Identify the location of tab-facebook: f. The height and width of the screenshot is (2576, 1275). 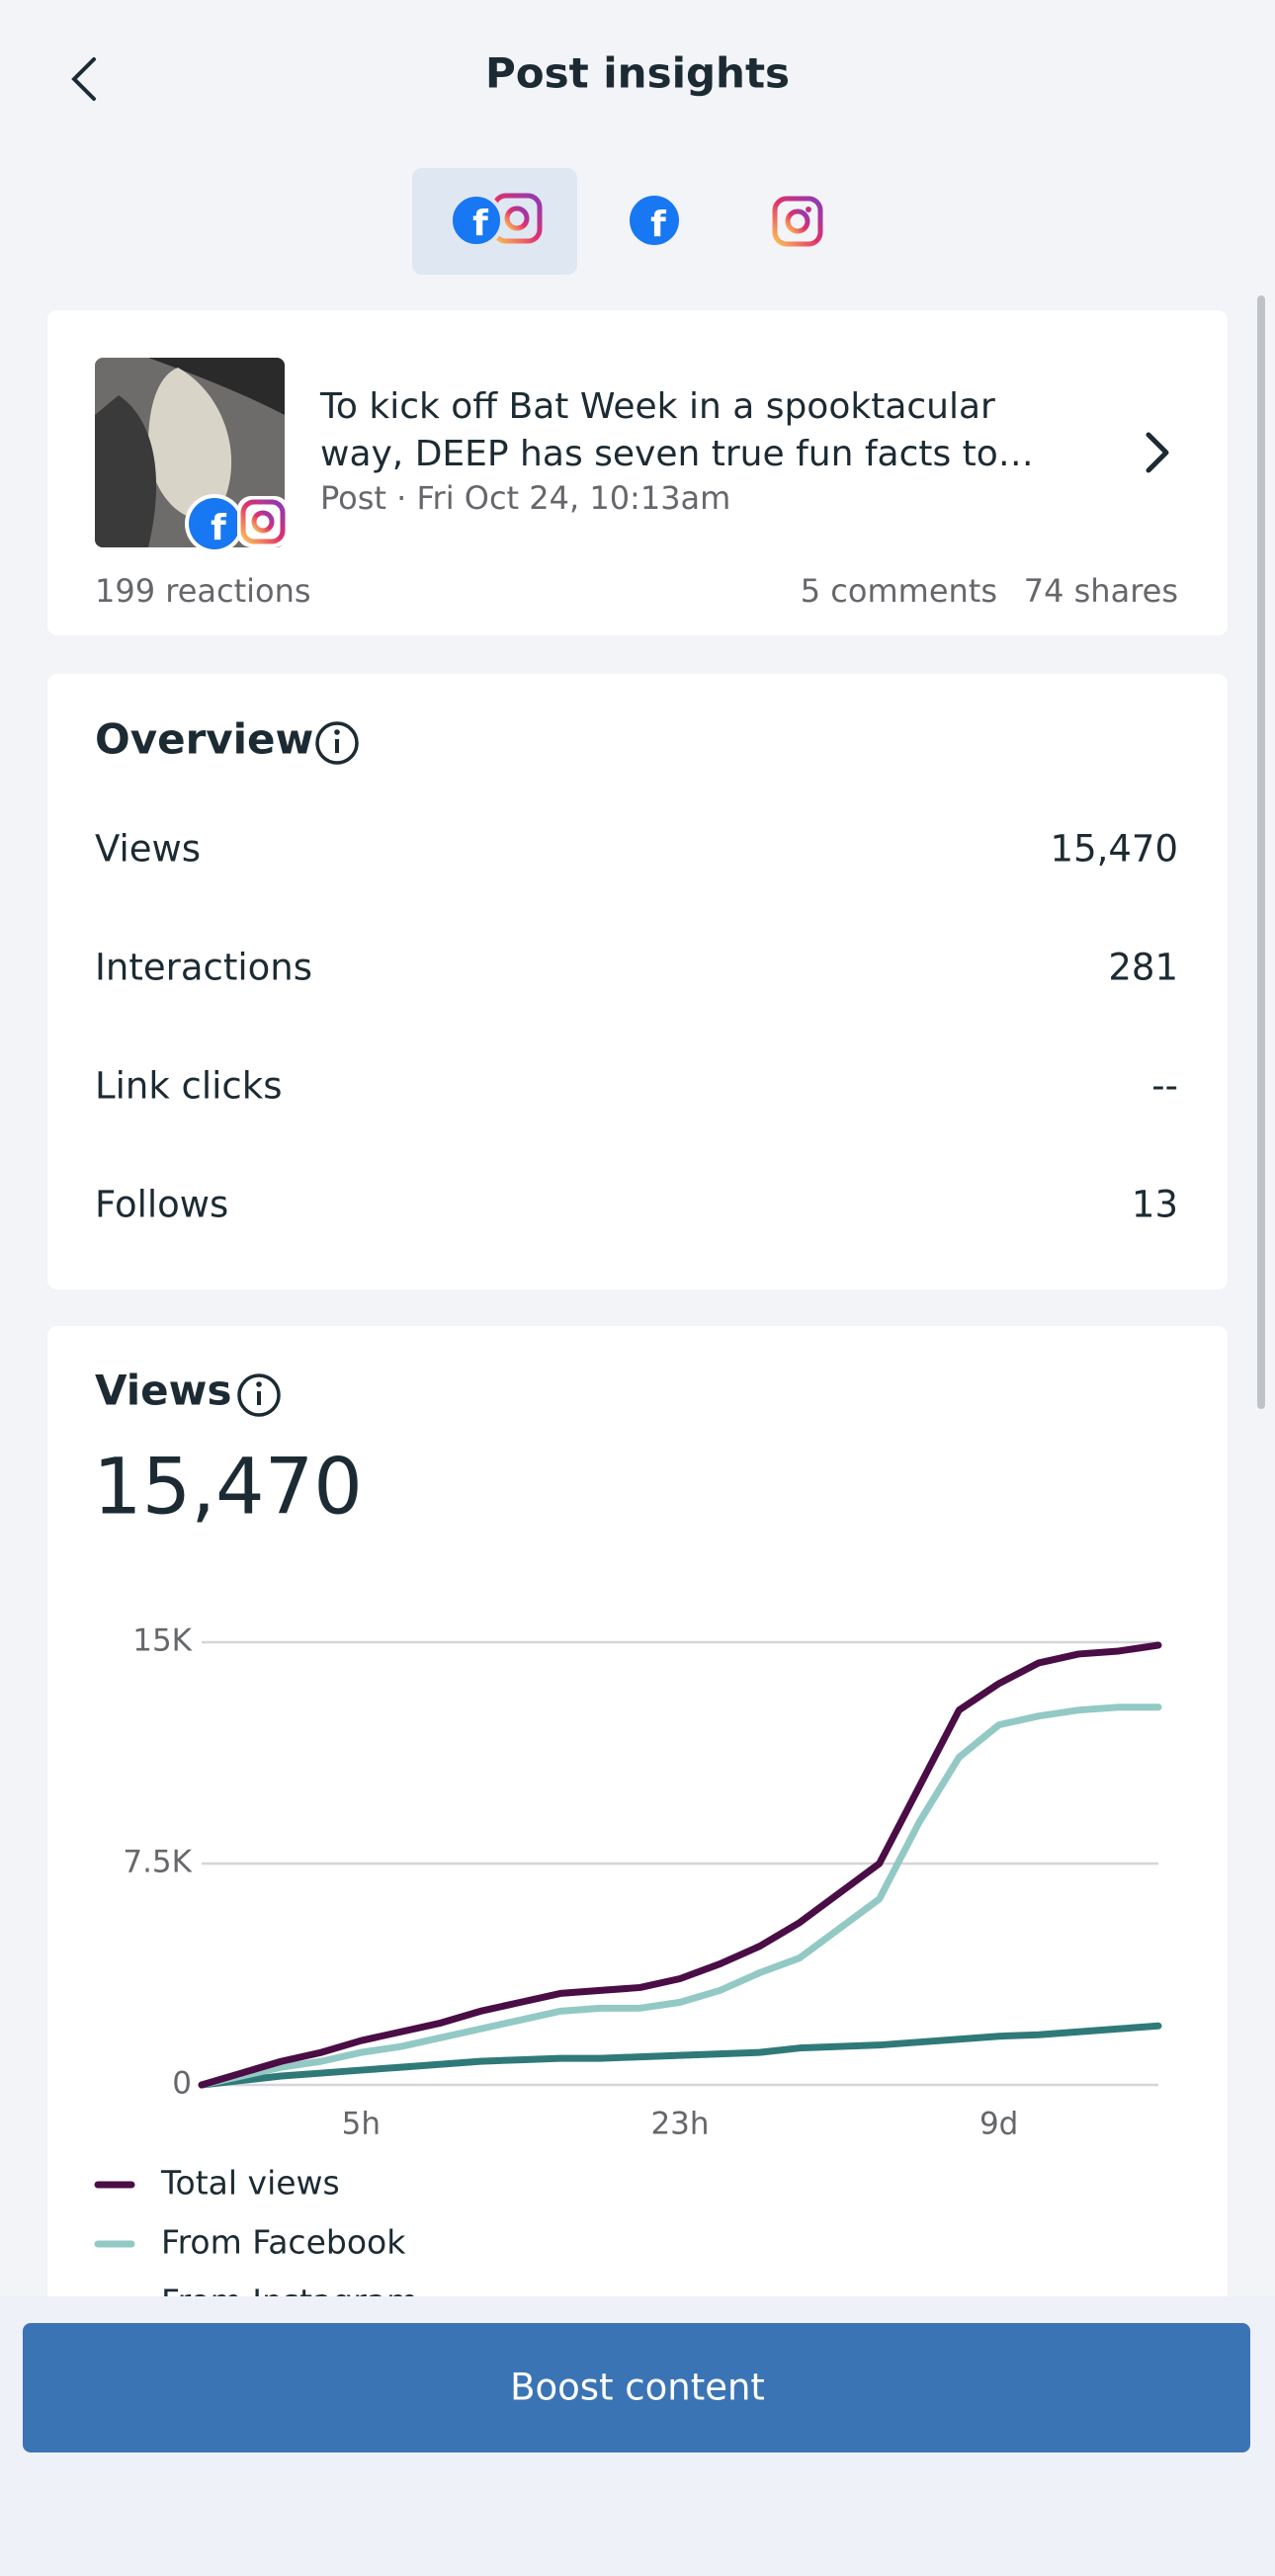
(654, 220).